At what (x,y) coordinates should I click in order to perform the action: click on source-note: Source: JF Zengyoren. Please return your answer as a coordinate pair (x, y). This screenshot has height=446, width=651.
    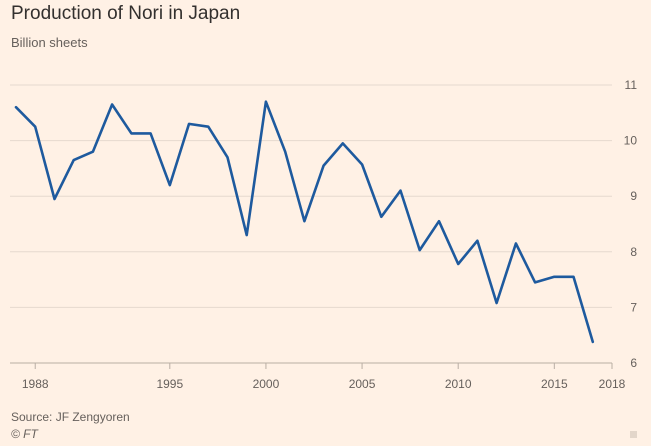
    Looking at the image, I should click on (70, 417).